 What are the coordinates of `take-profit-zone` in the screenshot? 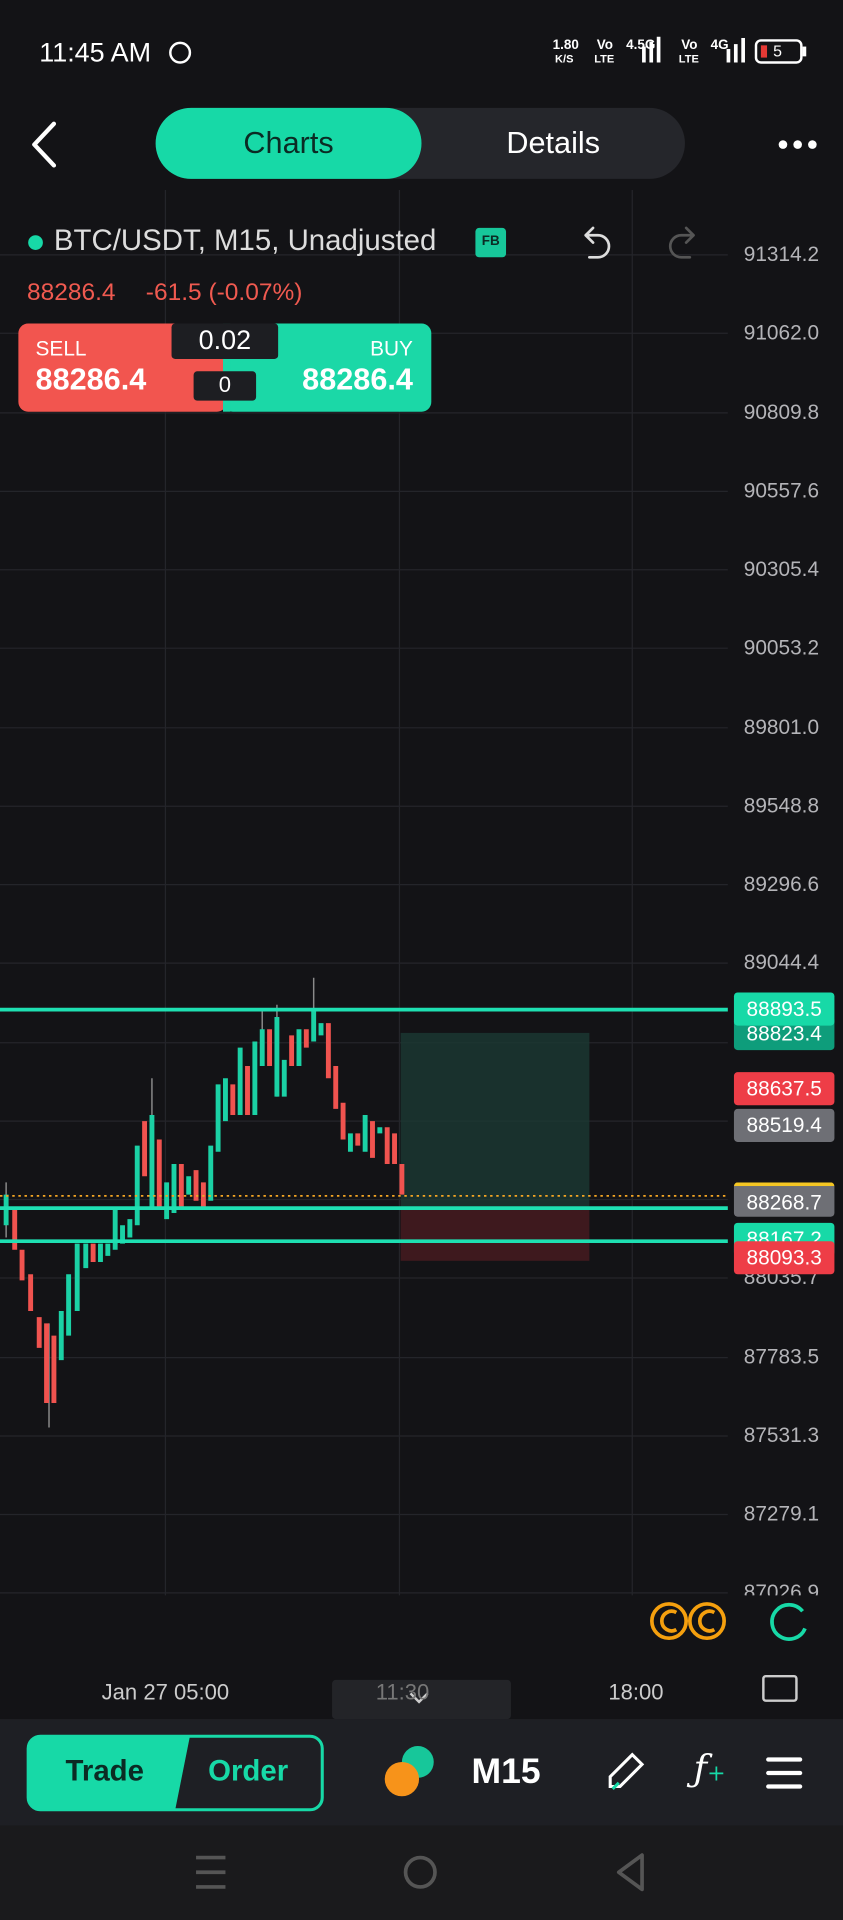 It's located at (495, 1120).